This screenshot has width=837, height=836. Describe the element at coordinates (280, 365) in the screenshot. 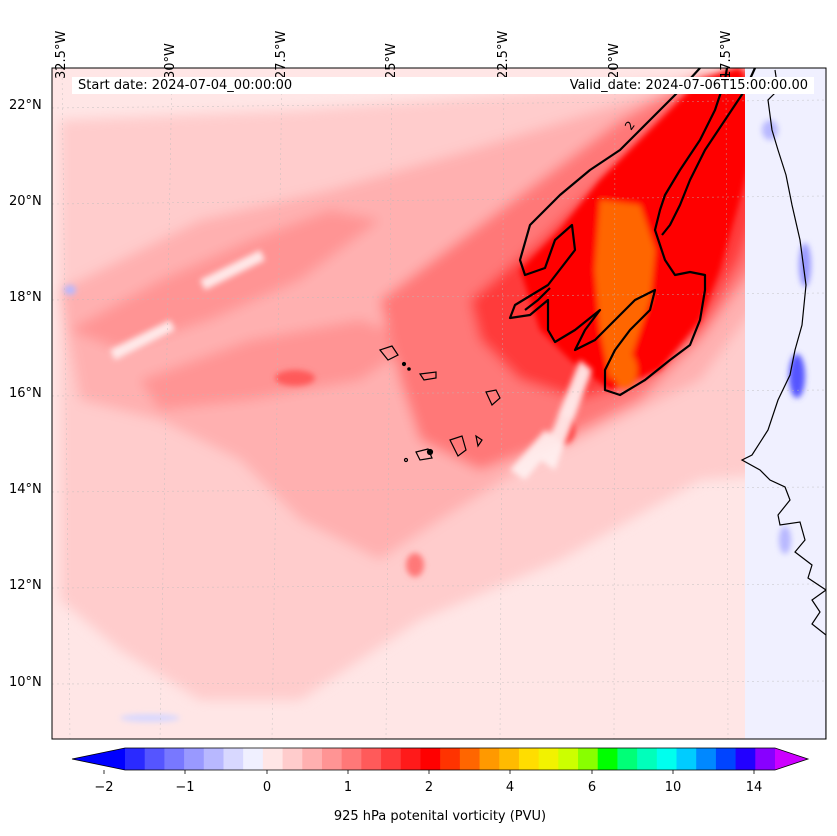

I see `pv-field-stripes-central` at that location.